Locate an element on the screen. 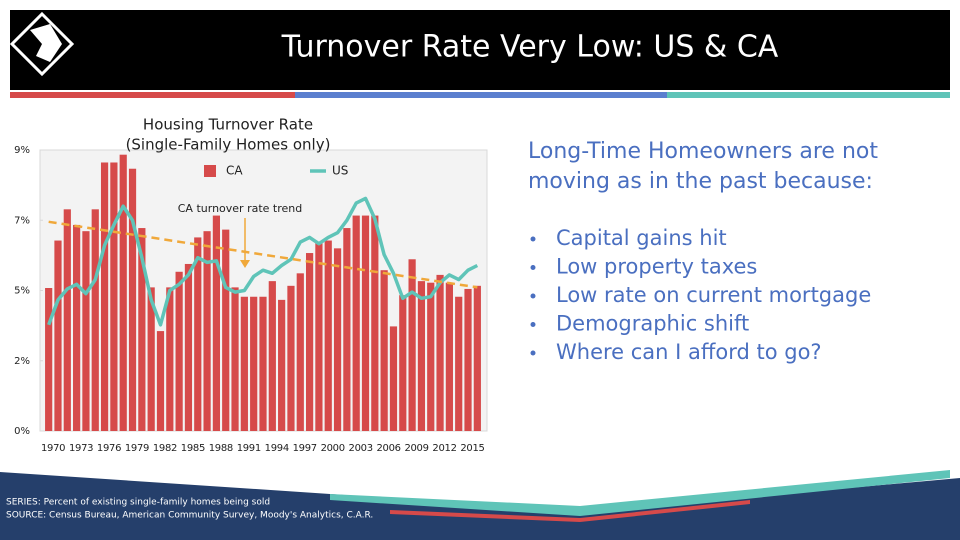 This screenshot has height=540, width=960. x-tick-label: 1991 is located at coordinates (249, 448).